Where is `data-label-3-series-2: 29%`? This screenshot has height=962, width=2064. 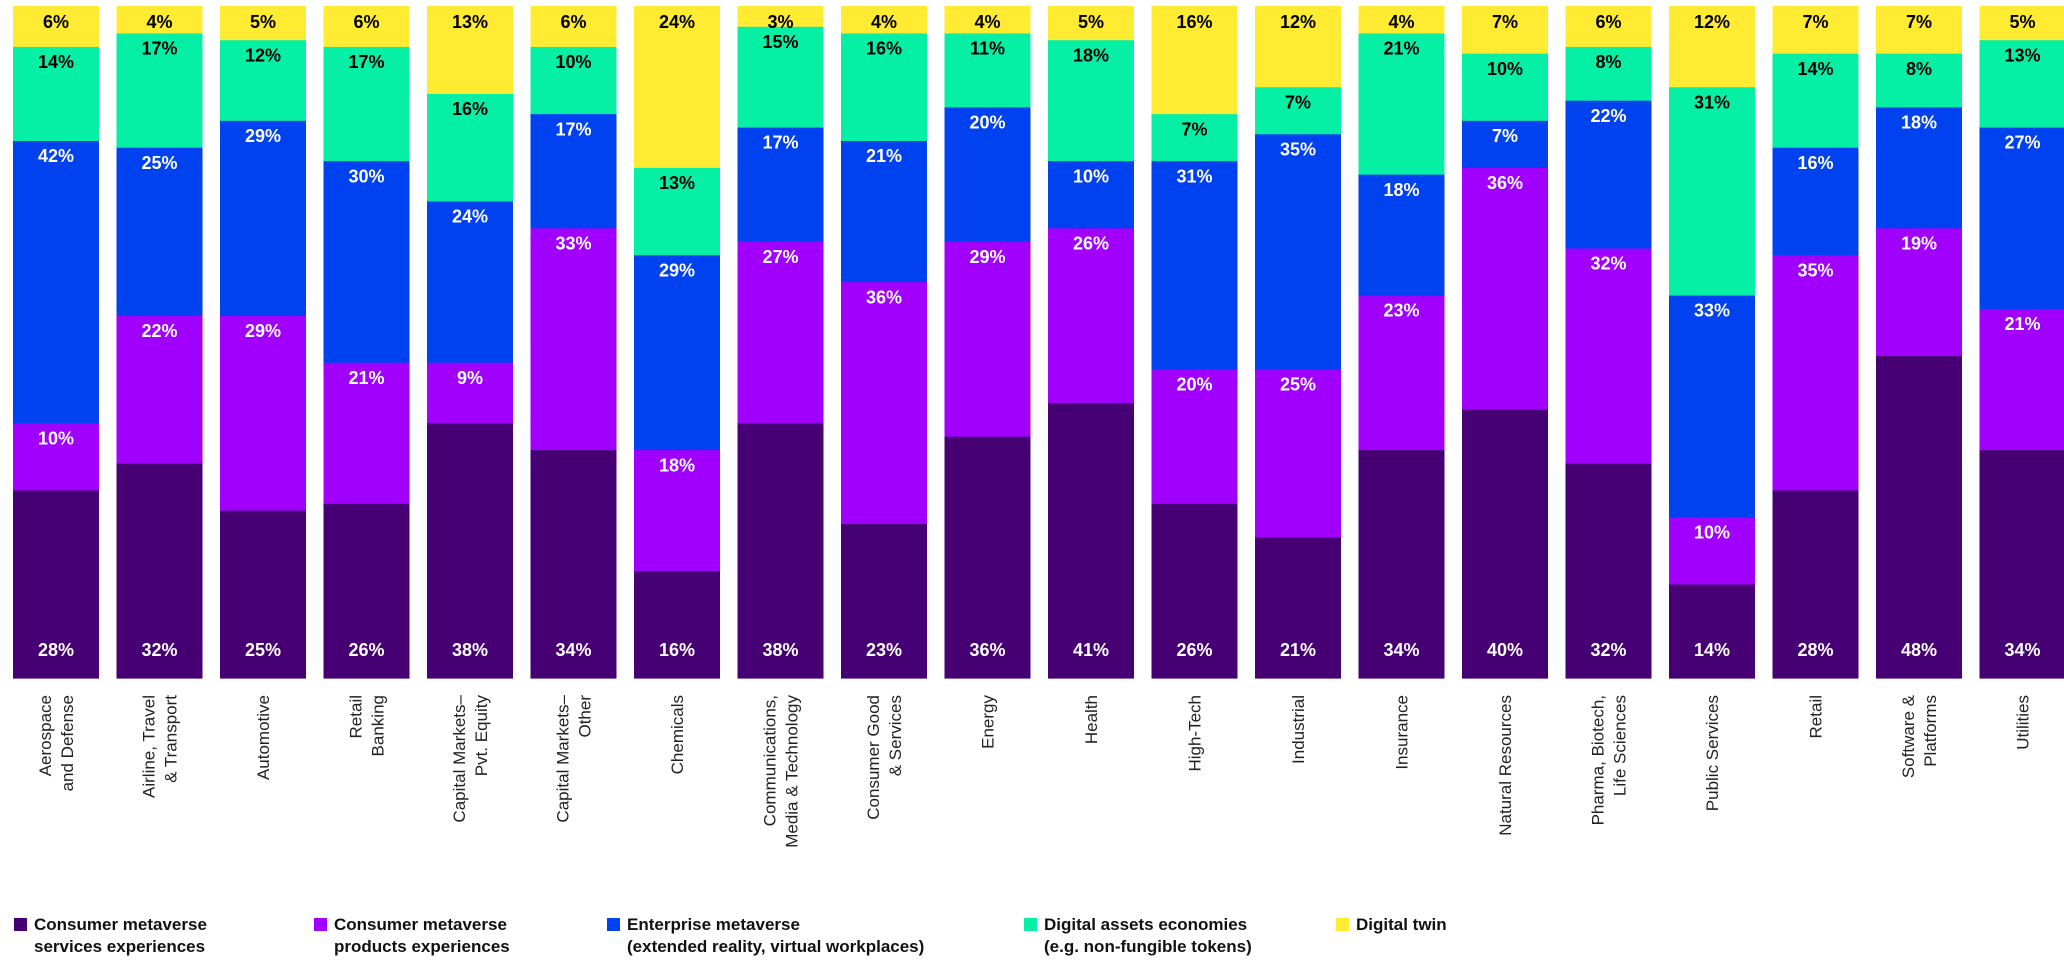 data-label-3-series-2: 29% is located at coordinates (263, 331).